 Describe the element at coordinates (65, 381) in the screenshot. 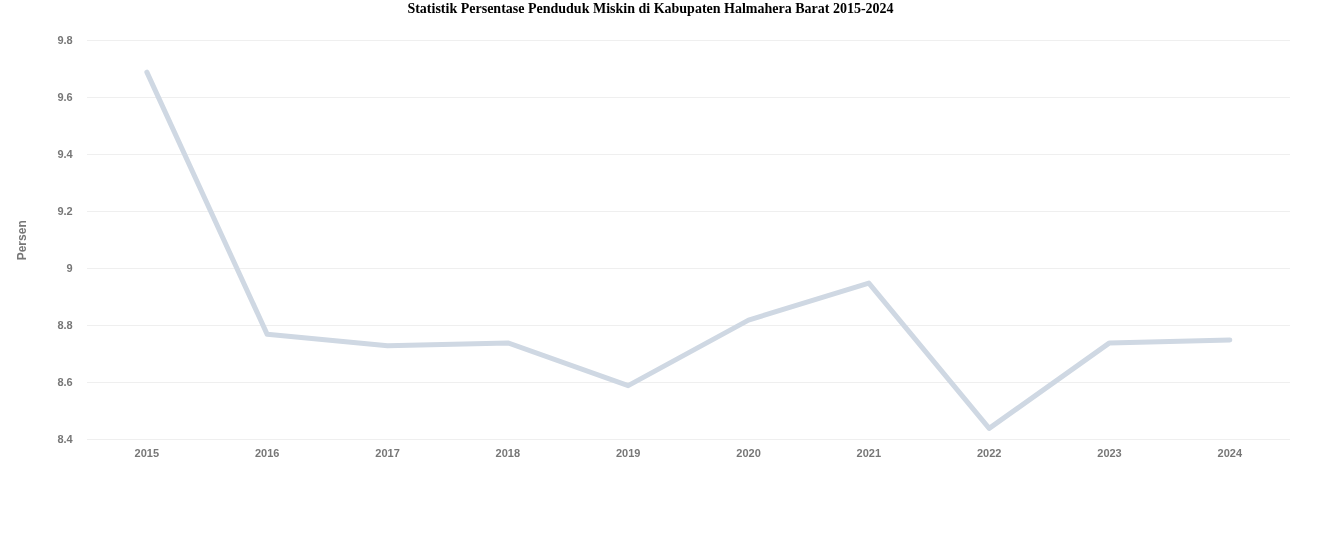

I see `y-tick-label: 8.6` at that location.